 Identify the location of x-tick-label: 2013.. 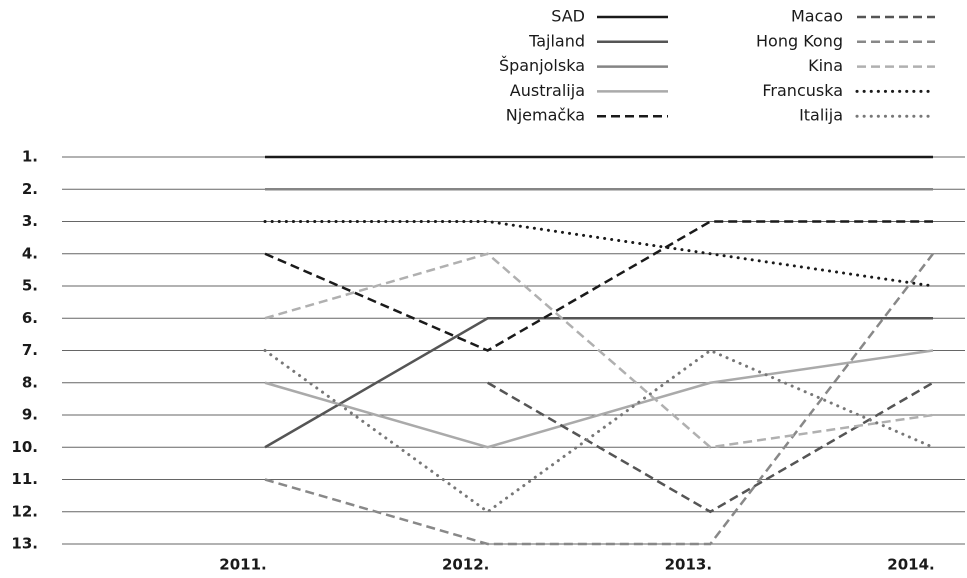
(688, 565).